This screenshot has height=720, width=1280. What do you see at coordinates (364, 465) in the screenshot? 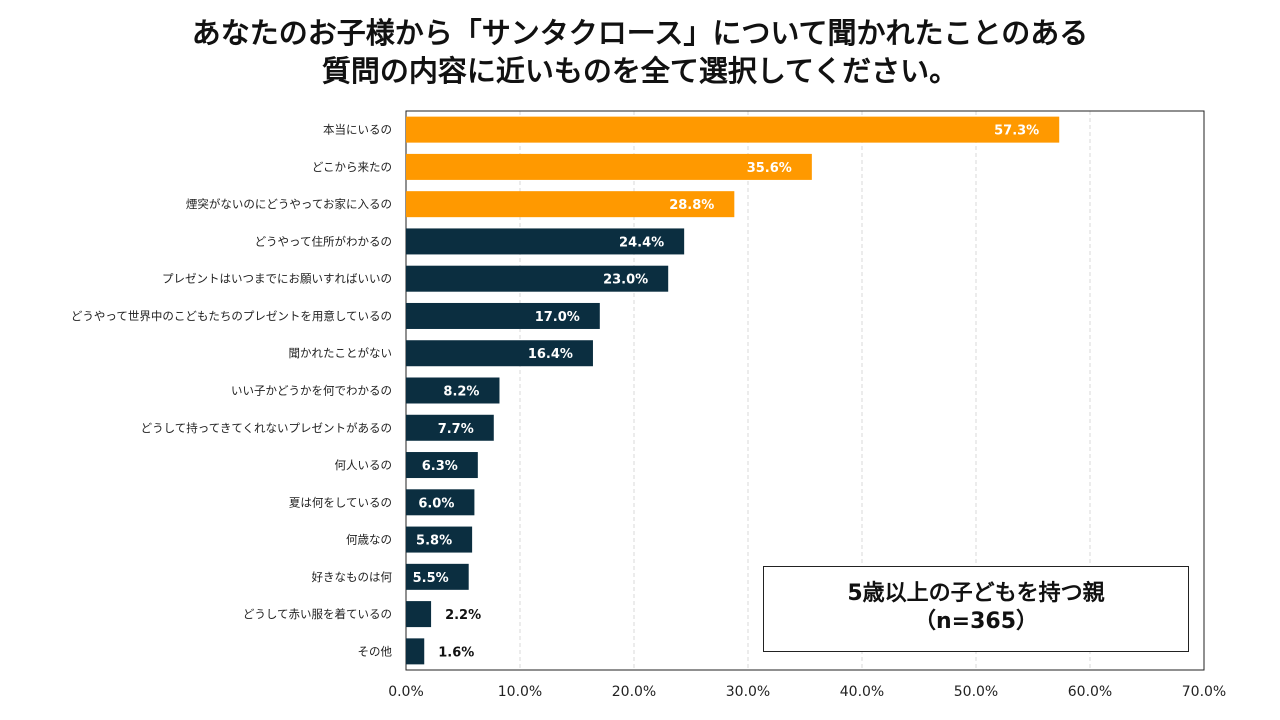
I see `category-label: 何人いるの` at bounding box center [364, 465].